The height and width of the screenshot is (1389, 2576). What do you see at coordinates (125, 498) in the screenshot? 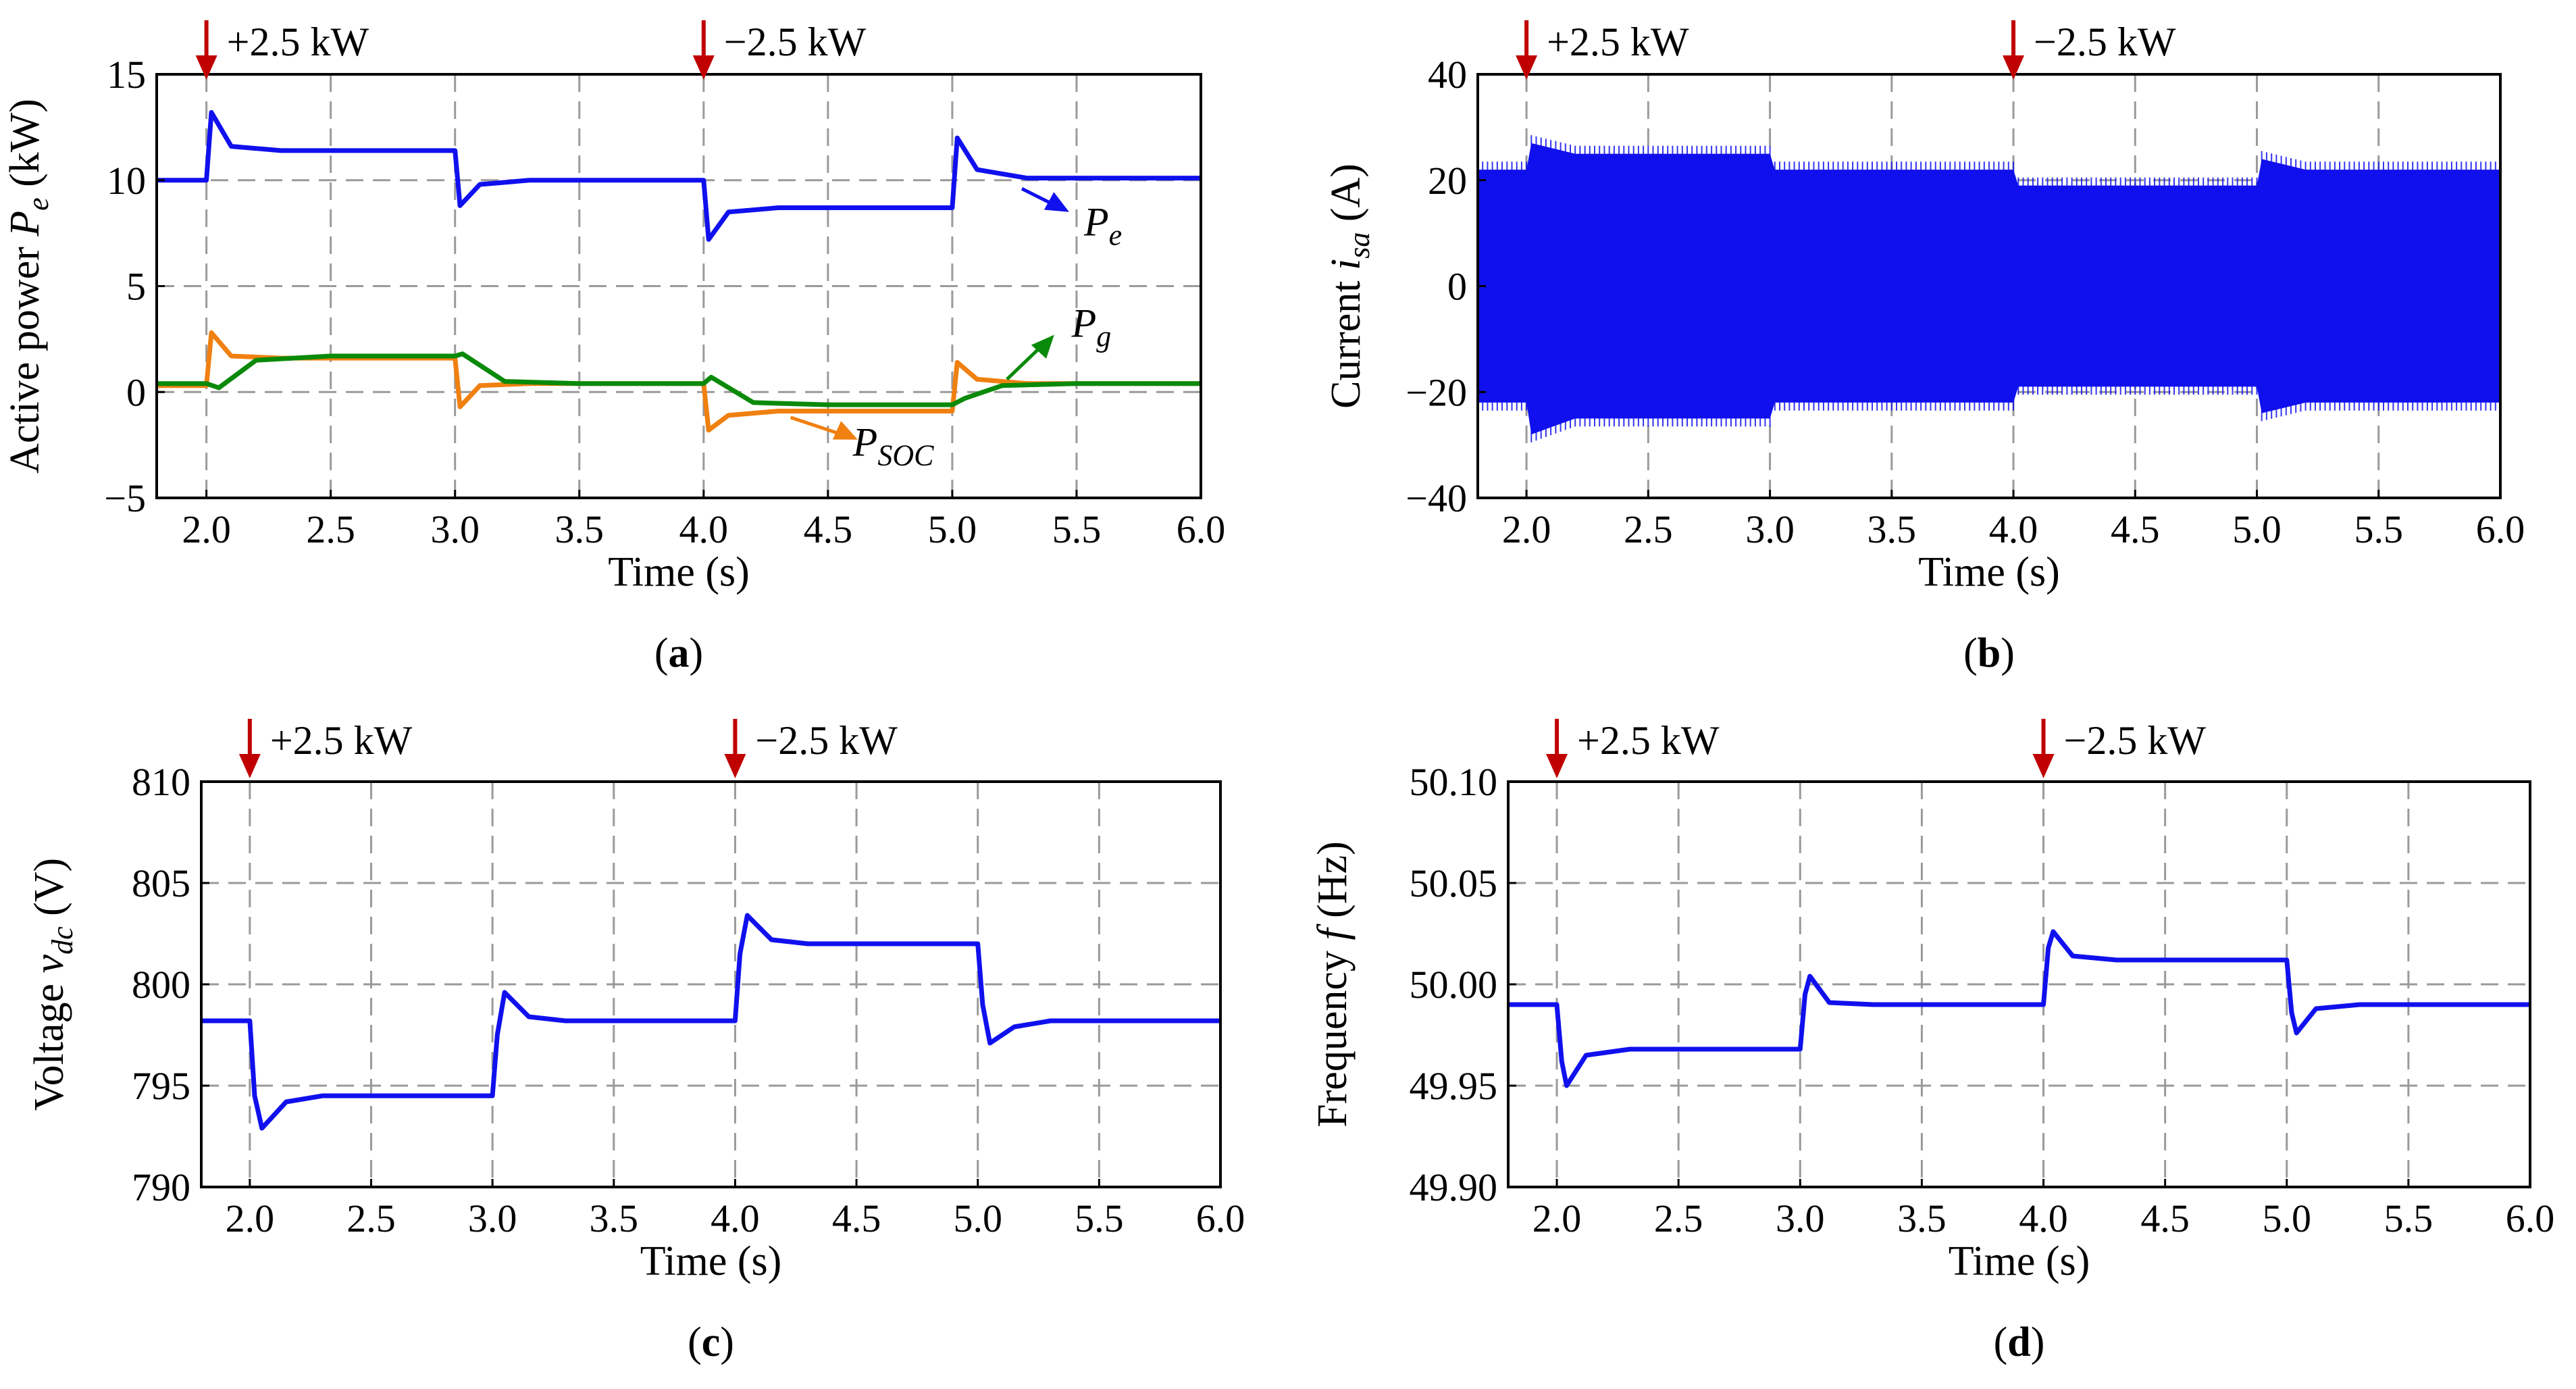
I see `y-tick-label: −5` at bounding box center [125, 498].